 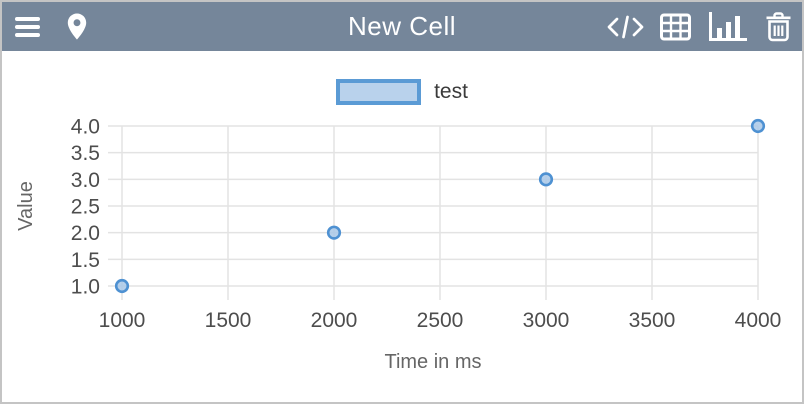 I want to click on x-tick-label: 4000, so click(x=758, y=320).